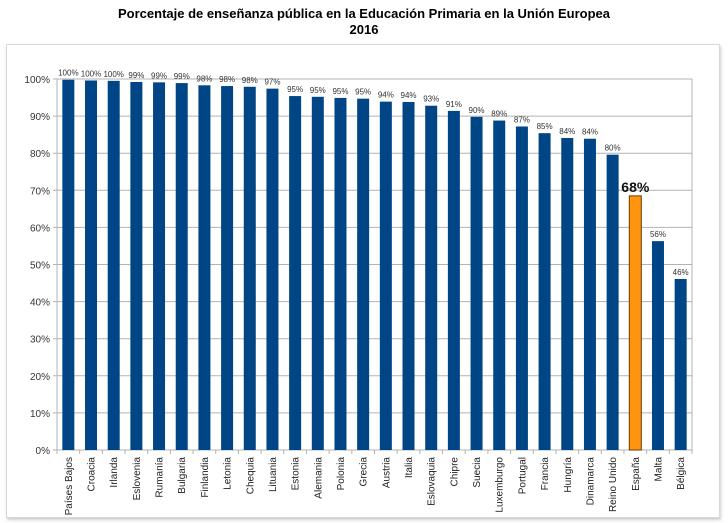 This screenshot has width=728, height=523. What do you see at coordinates (454, 104) in the screenshot?
I see `data-label: 91%` at bounding box center [454, 104].